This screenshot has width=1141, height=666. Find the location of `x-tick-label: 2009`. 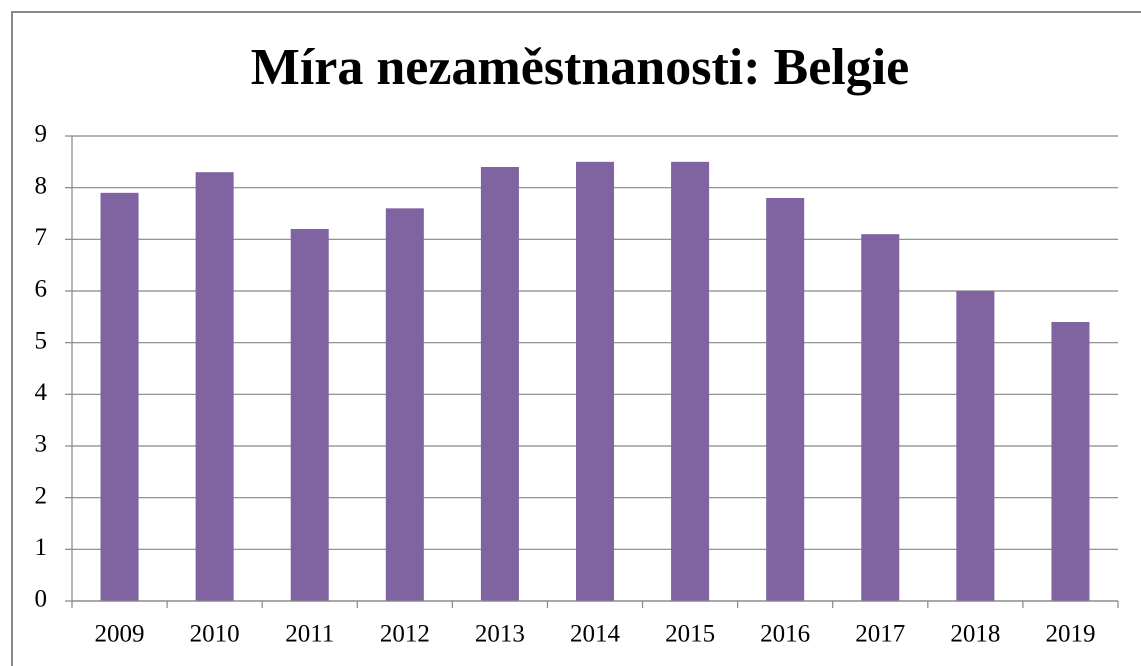

x-tick-label: 2009 is located at coordinates (120, 634).